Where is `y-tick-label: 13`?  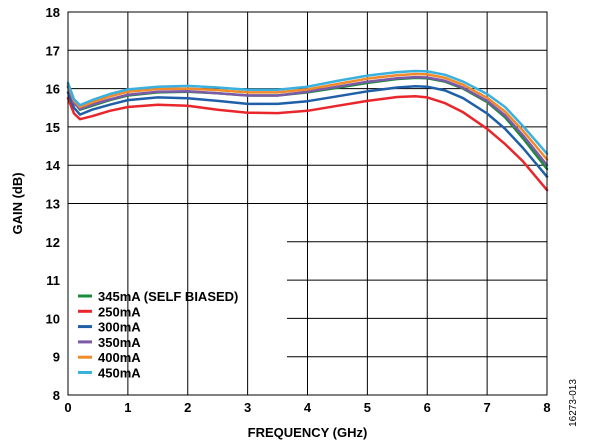
y-tick-label: 13 is located at coordinates (53, 204).